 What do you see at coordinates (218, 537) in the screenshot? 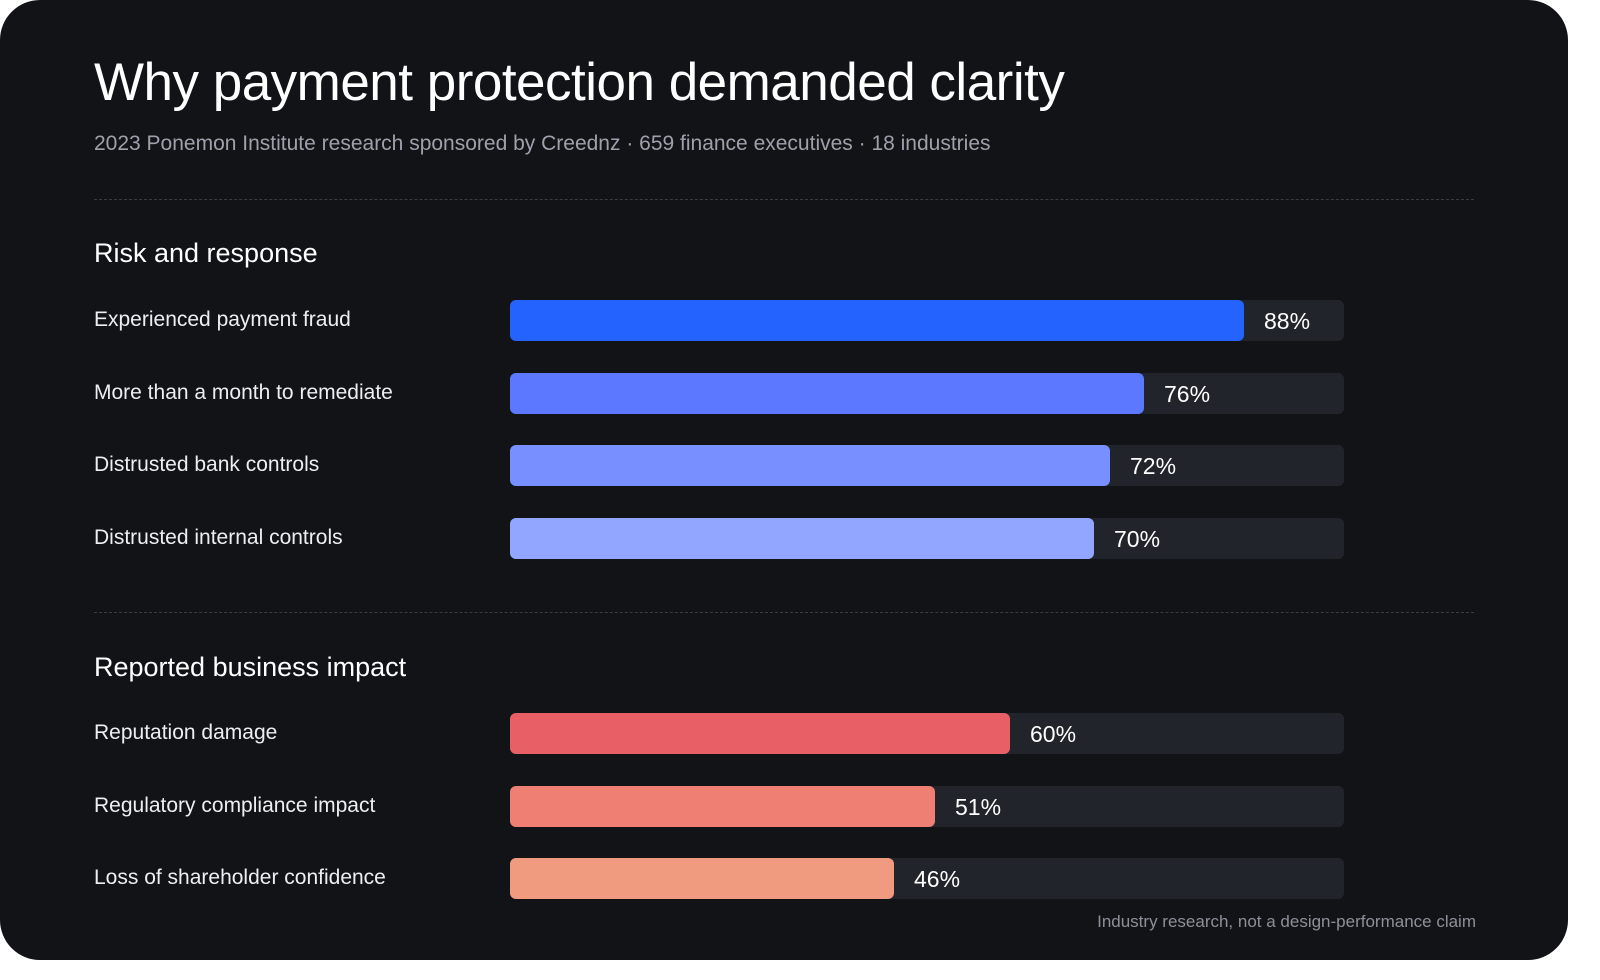
I see `bar-category-label: Distrusted internal controls` at bounding box center [218, 537].